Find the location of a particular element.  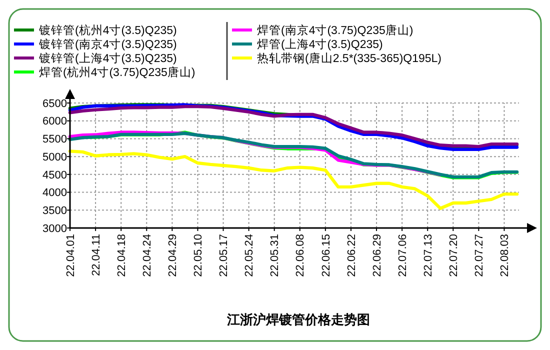

y-tick-label: 6500 is located at coordinates (54, 104).